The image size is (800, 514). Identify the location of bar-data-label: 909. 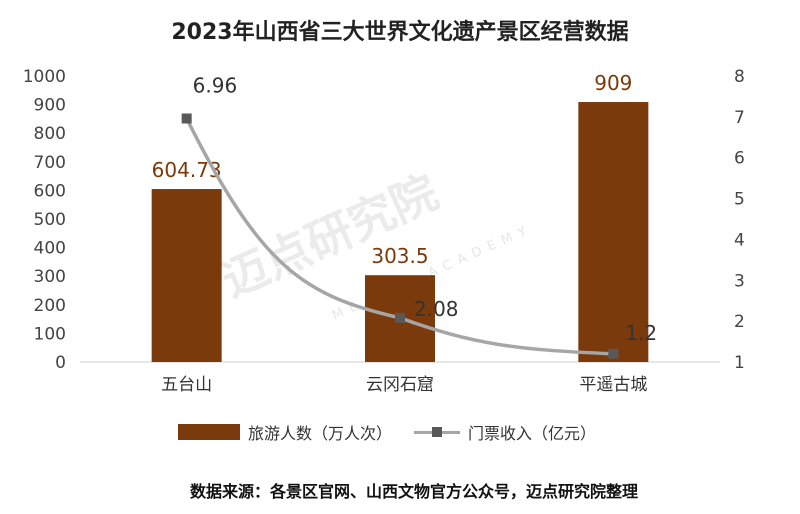
(613, 83).